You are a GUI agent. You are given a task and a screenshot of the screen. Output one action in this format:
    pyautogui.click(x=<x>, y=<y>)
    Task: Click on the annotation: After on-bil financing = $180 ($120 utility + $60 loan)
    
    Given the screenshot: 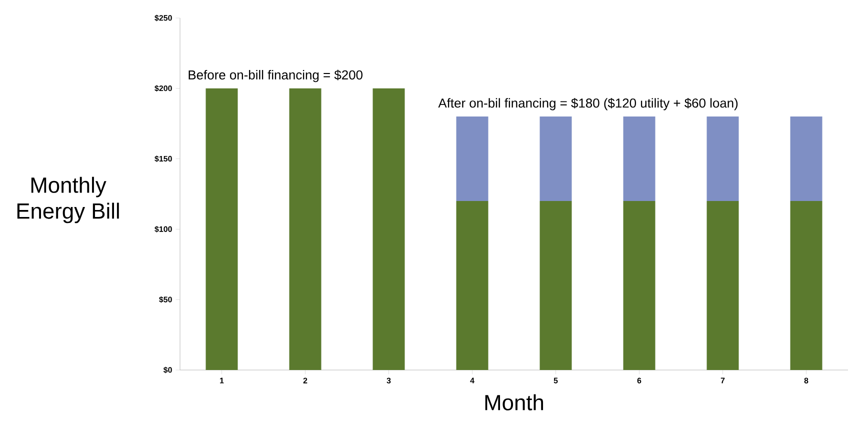 What is the action you would take?
    pyautogui.click(x=588, y=104)
    